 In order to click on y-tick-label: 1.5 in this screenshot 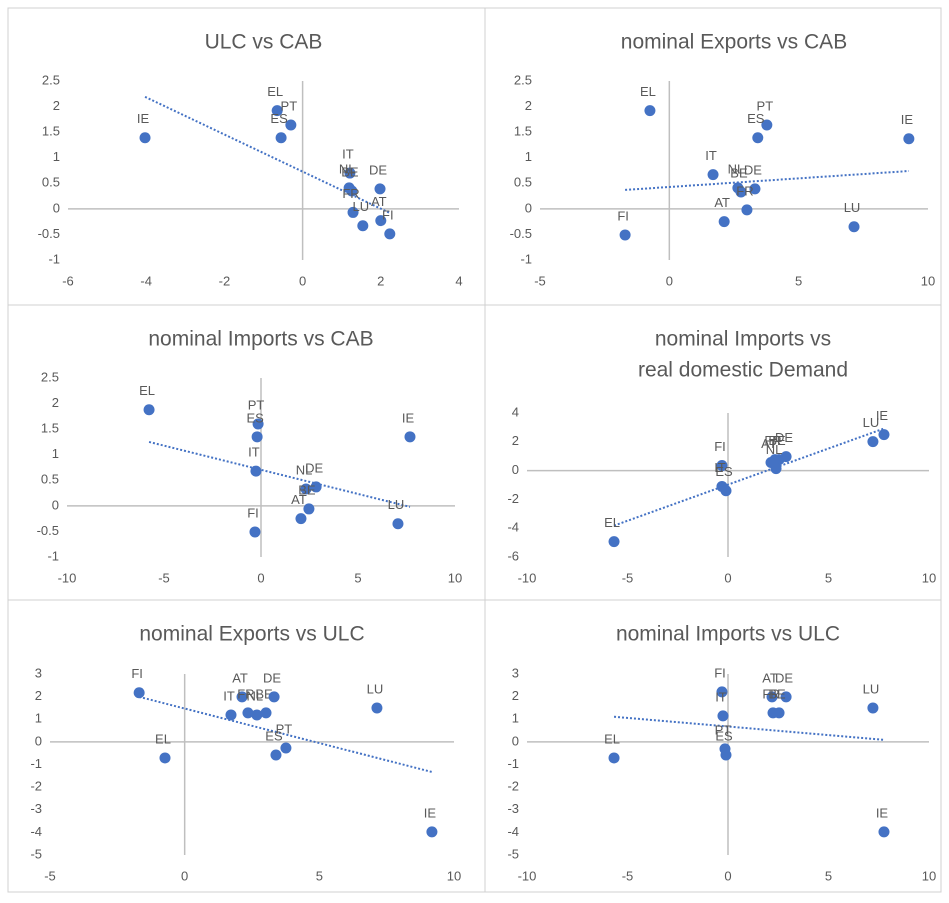, I will do `click(523, 131)`.